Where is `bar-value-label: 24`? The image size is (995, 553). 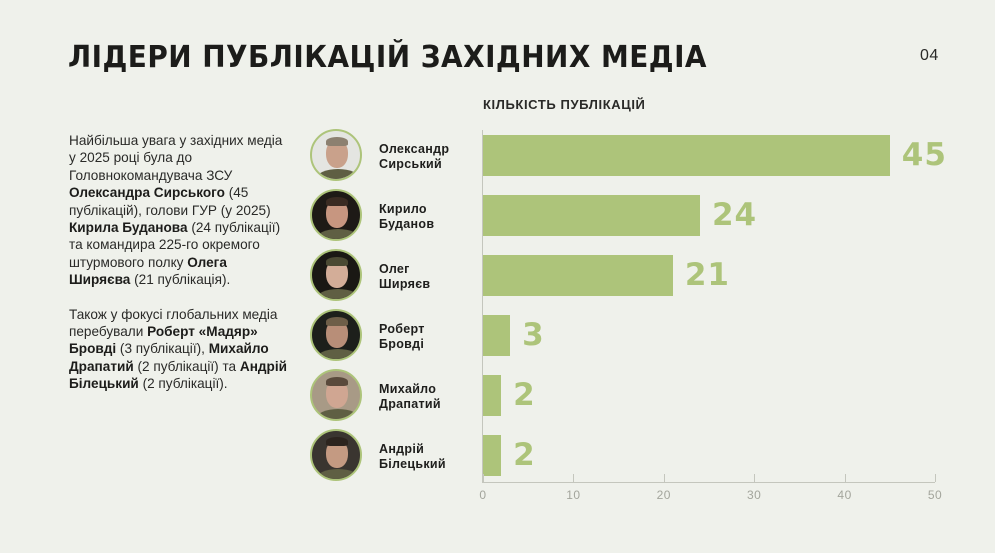
bar-value-label: 24 is located at coordinates (734, 215).